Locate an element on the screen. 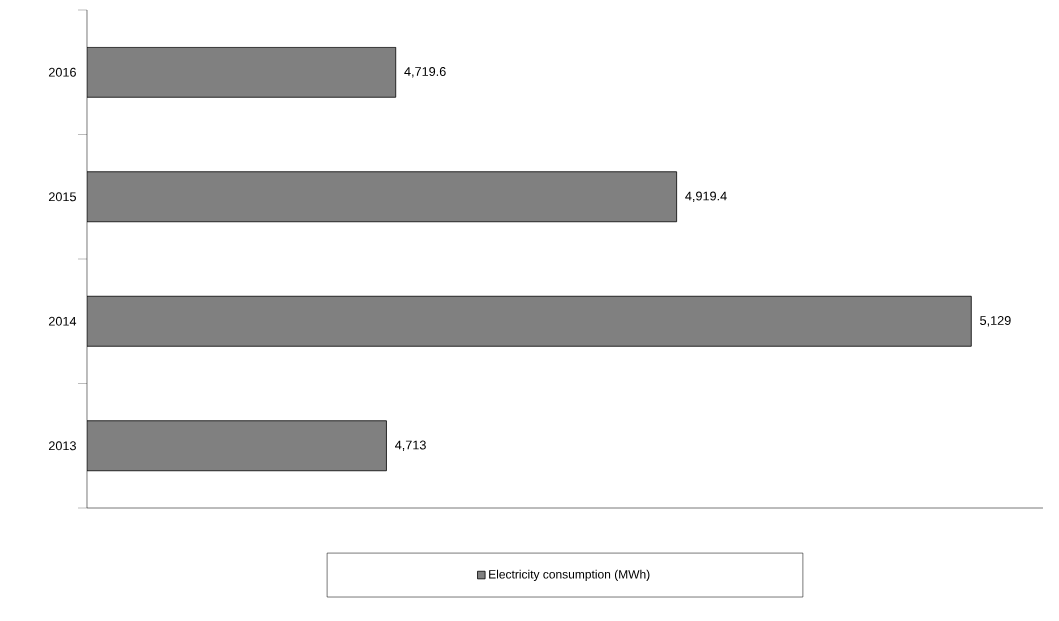 The width and height of the screenshot is (1059, 621). legend-label: Electricity consumption (MWh) is located at coordinates (569, 575).